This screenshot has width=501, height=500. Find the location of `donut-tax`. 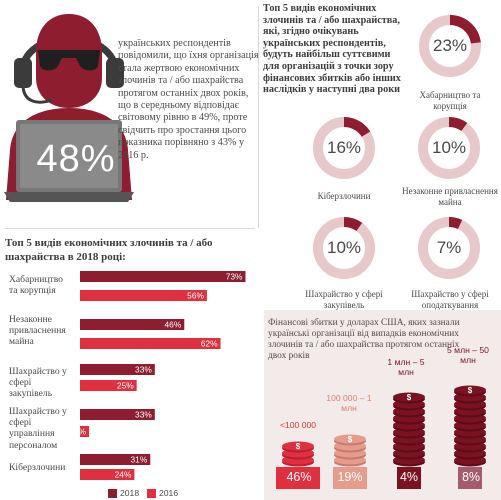

donut-tax is located at coordinates (449, 248).